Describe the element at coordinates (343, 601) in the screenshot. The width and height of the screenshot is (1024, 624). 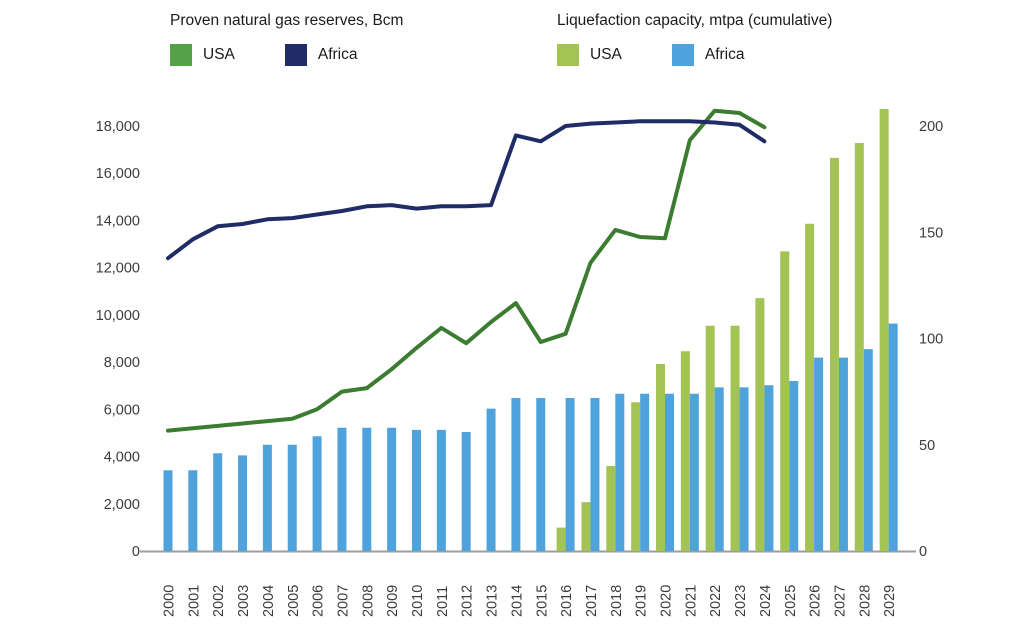
I see `x-axis-year-label: 2007` at that location.